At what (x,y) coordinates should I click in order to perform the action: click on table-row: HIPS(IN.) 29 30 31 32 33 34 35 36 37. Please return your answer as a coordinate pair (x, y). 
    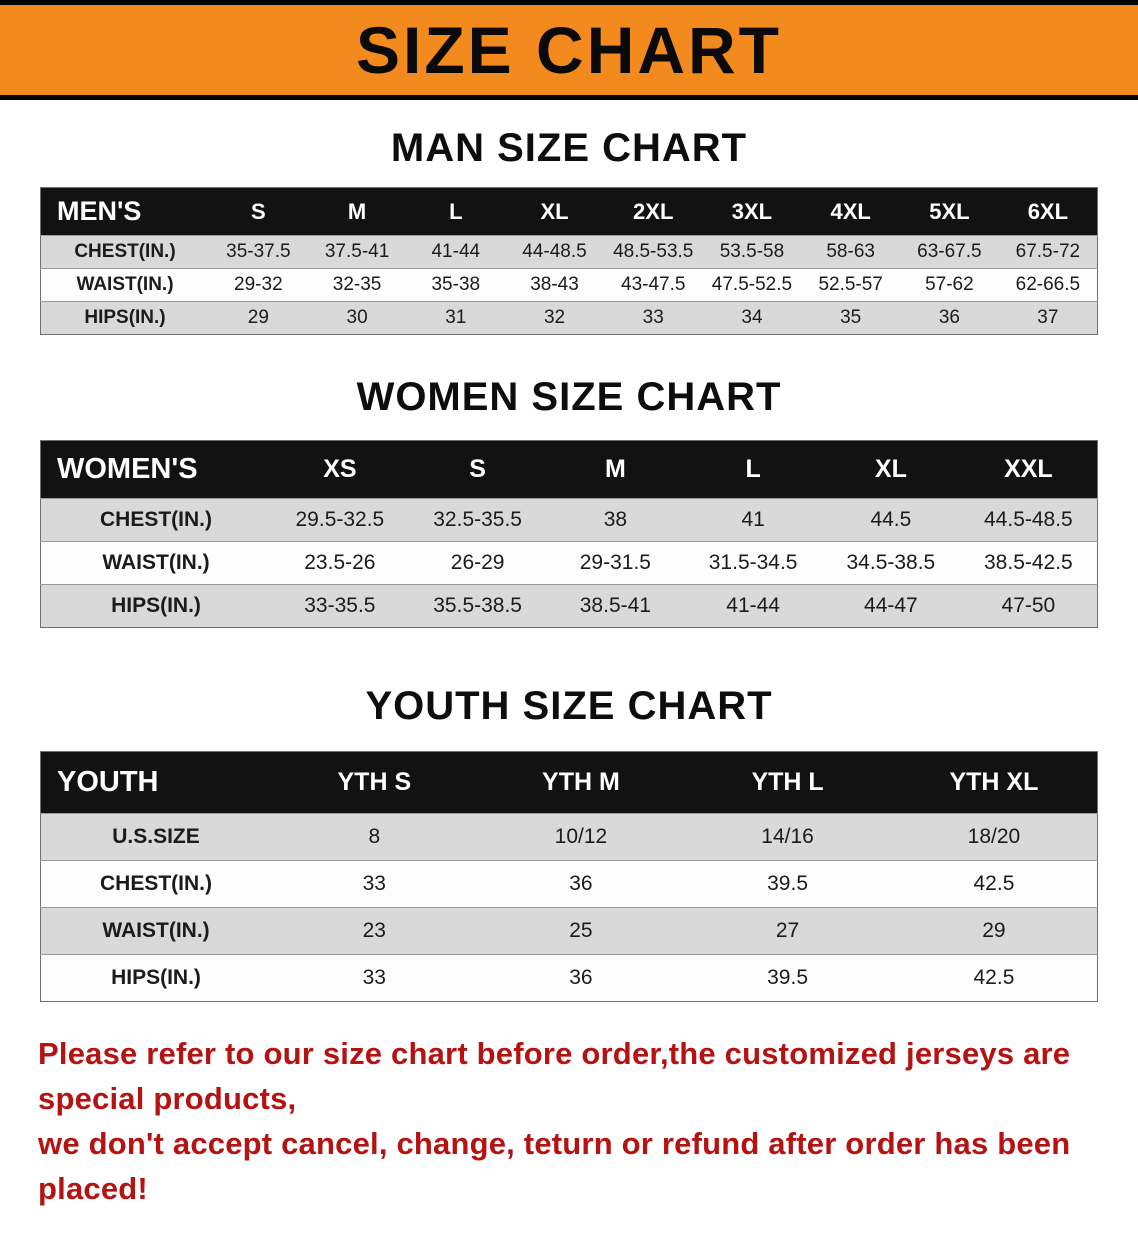
    Looking at the image, I should click on (569, 318).